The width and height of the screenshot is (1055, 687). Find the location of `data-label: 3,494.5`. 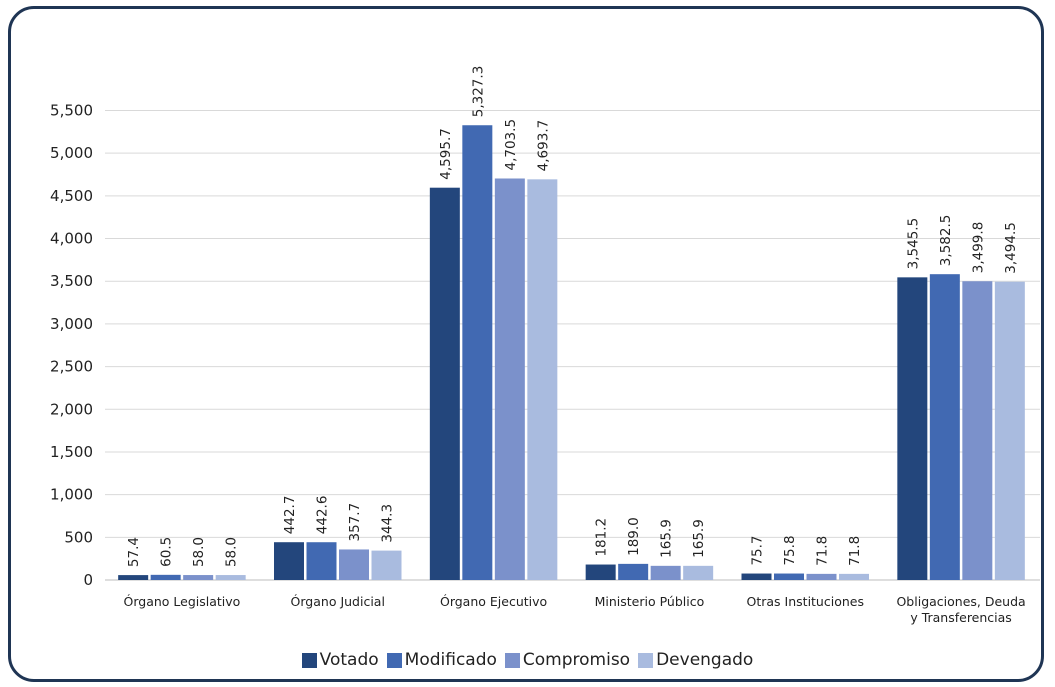

data-label: 3,494.5 is located at coordinates (1011, 248).